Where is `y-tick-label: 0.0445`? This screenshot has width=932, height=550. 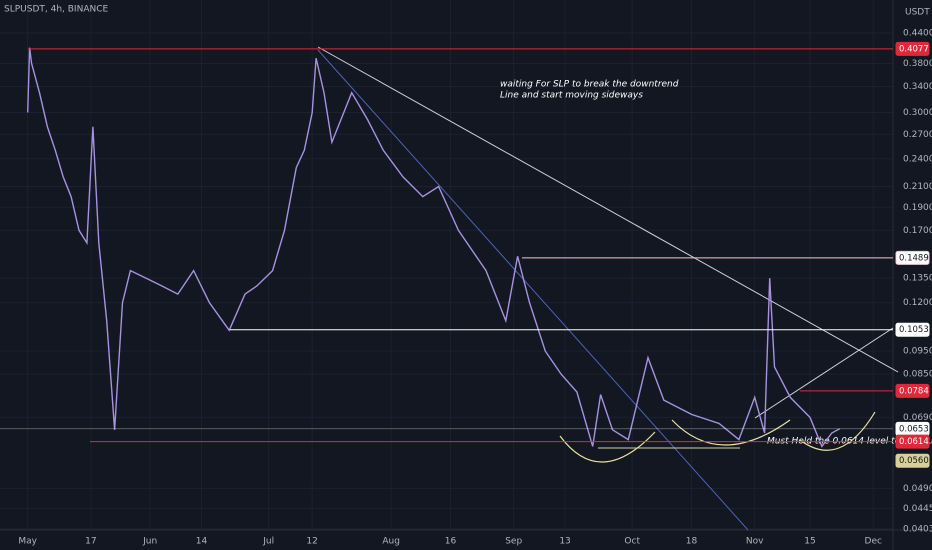 y-tick-label: 0.0445 is located at coordinates (917, 509).